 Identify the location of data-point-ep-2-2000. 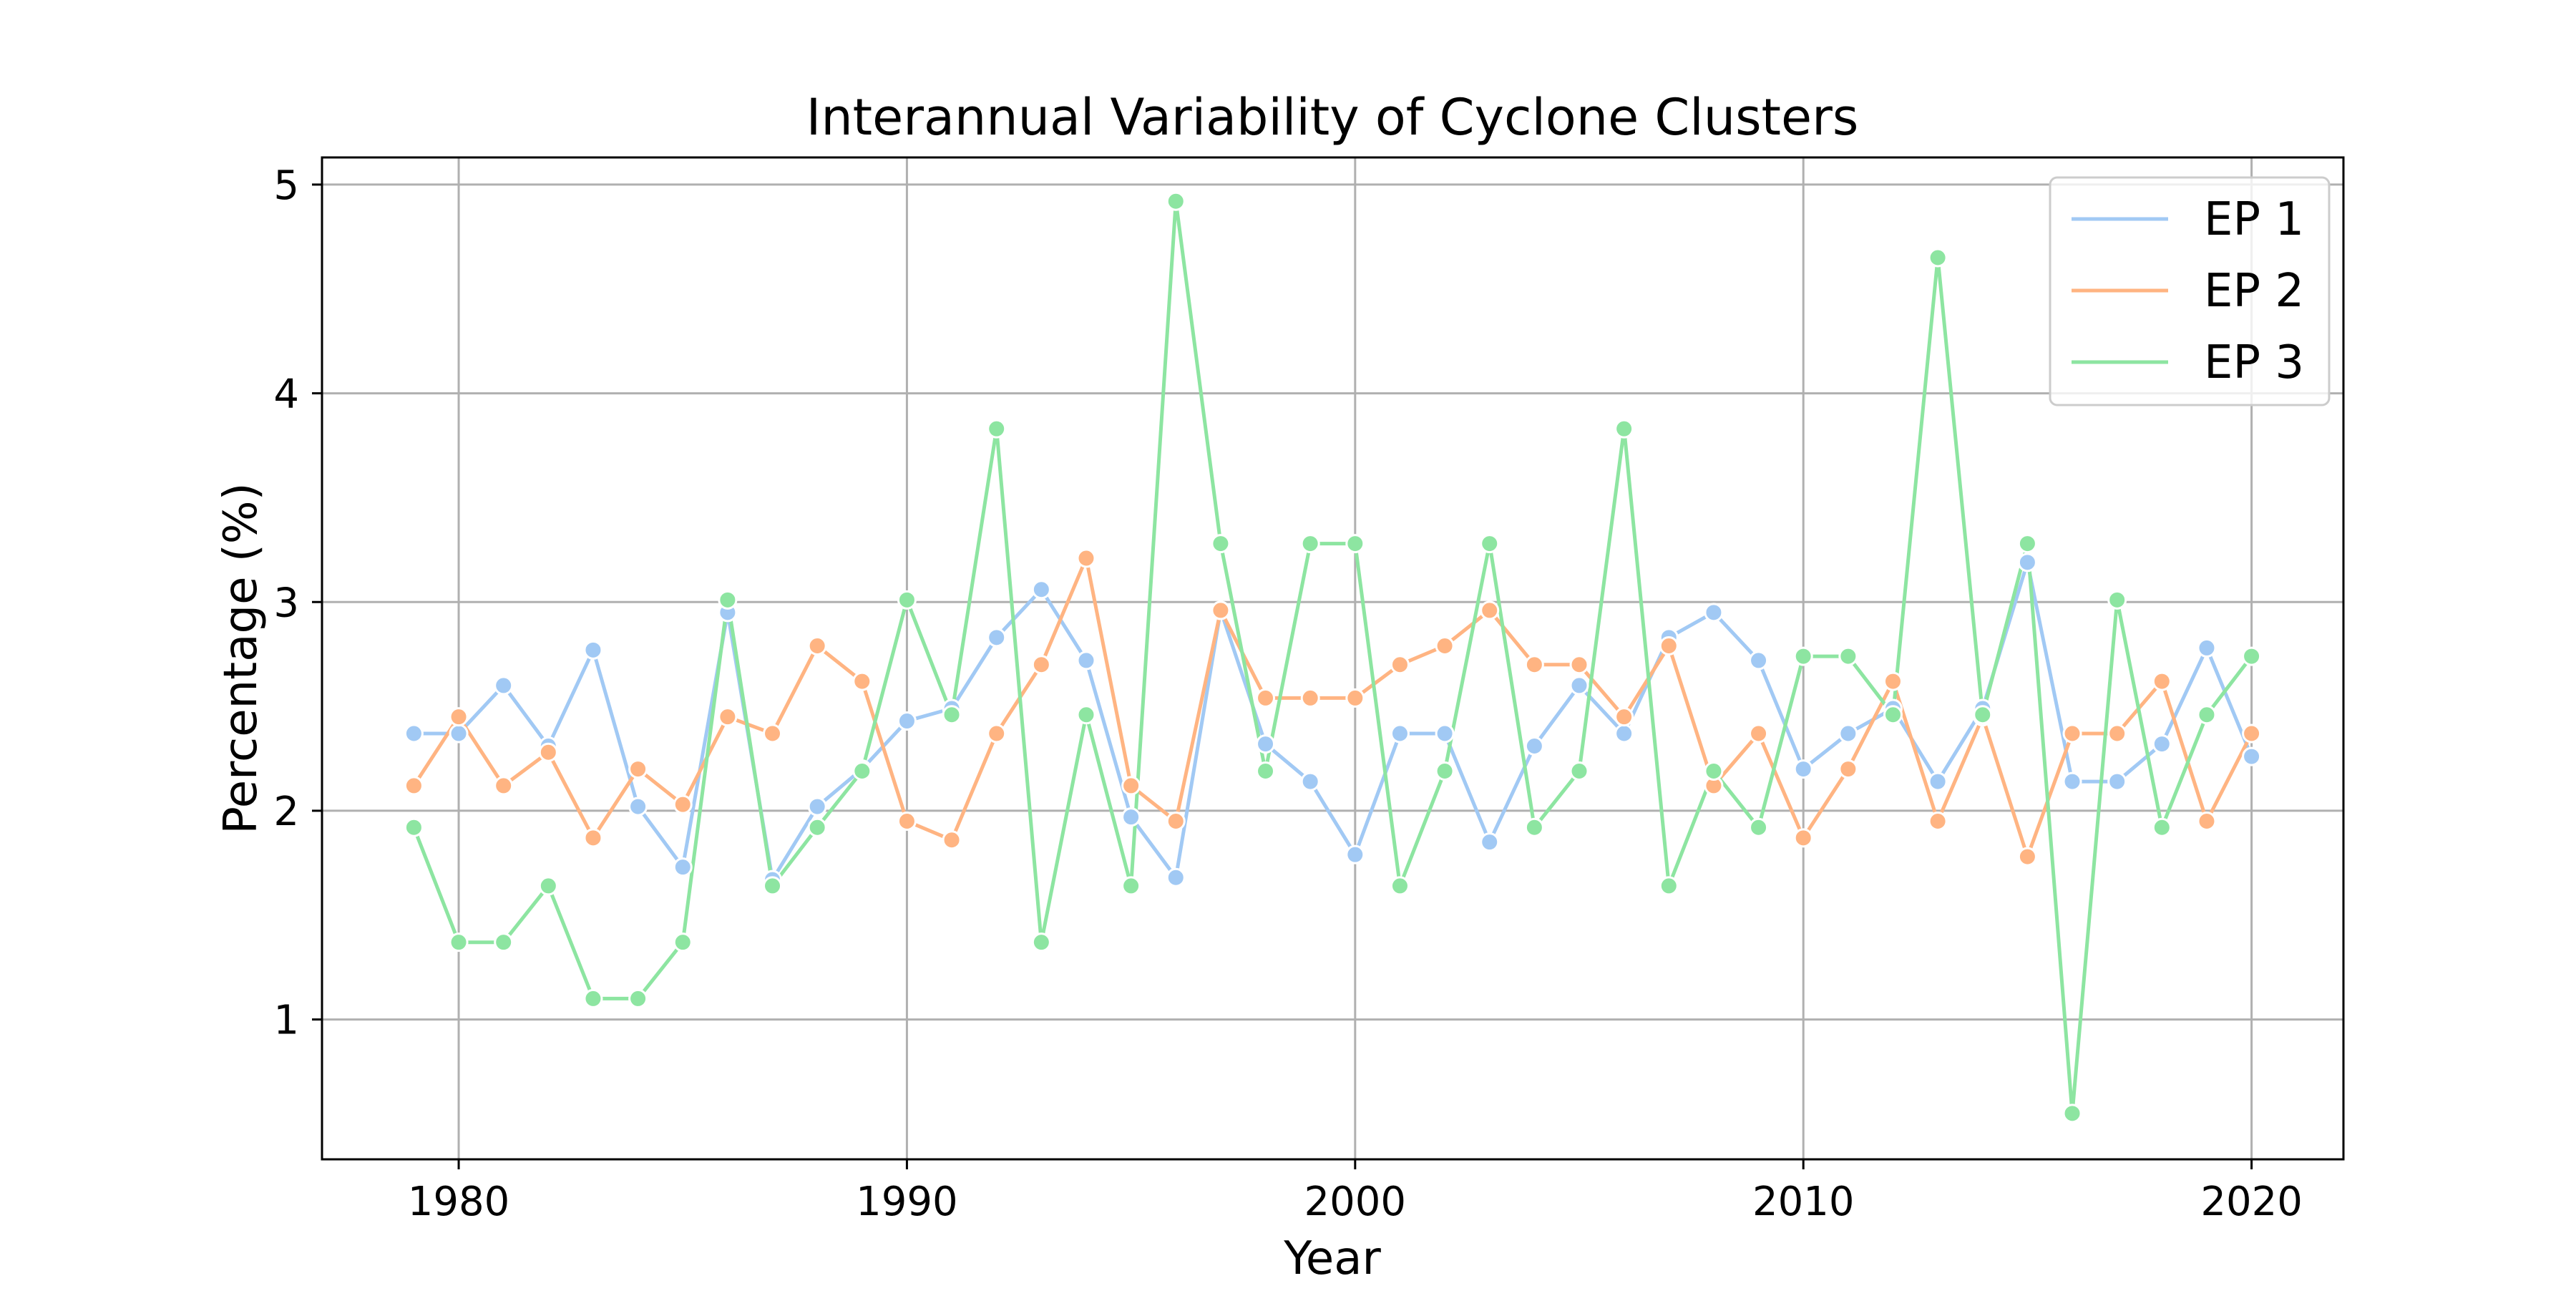
(1355, 698).